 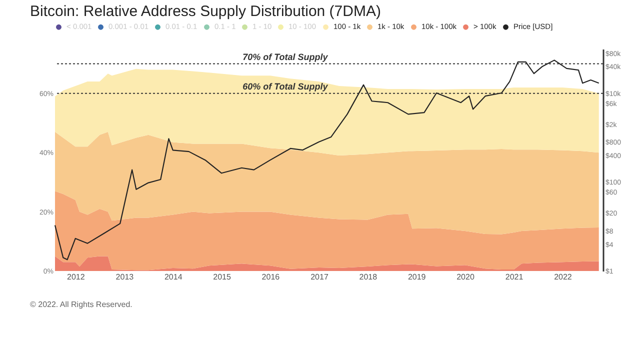 I want to click on chart-title: Bitcoin: Relative Address Supply Distribution (7DMA), so click(x=205, y=11).